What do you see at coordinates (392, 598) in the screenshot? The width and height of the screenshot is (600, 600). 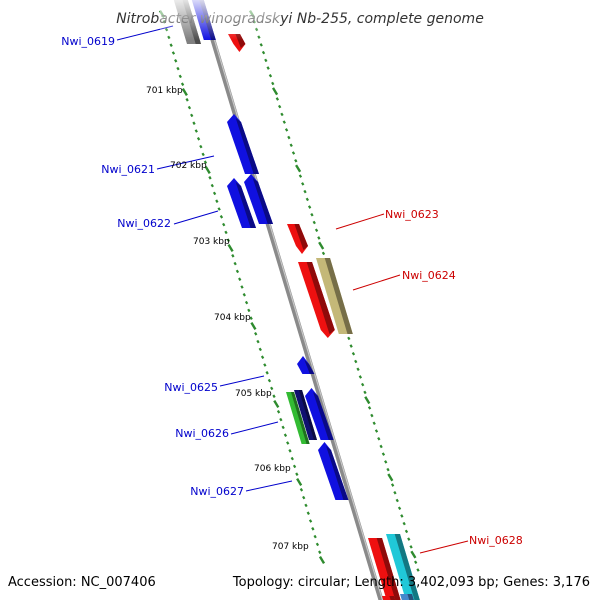 I see `feature-bottom-red-shade` at bounding box center [392, 598].